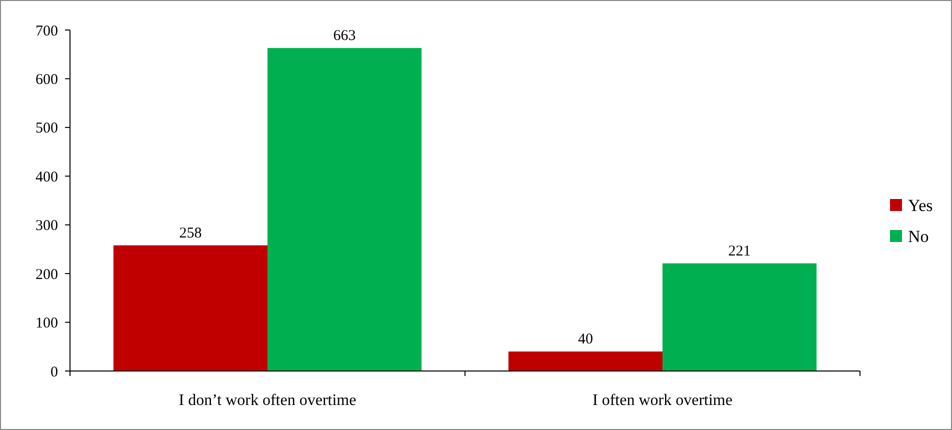  Describe the element at coordinates (585, 340) in the screenshot. I see `data-label: 40` at that location.